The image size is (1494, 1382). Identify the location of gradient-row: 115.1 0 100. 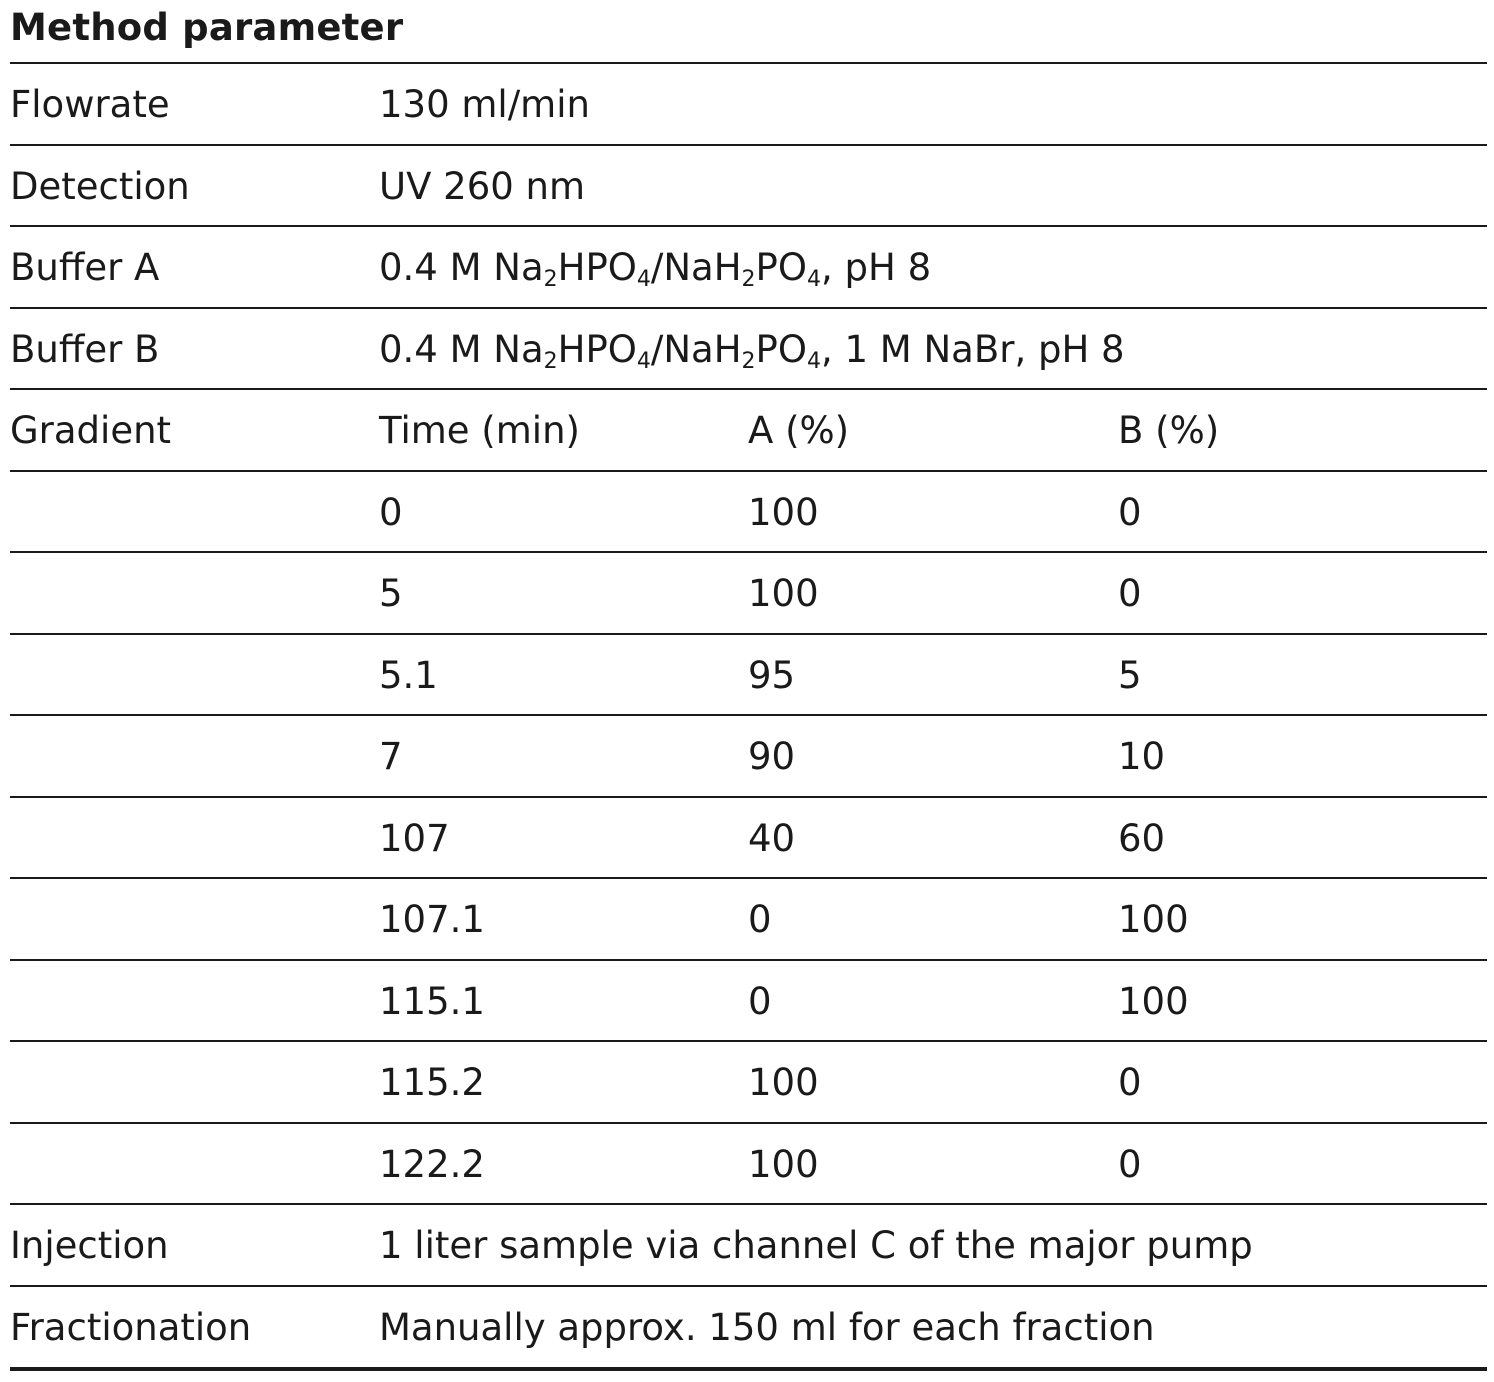
(748, 1001).